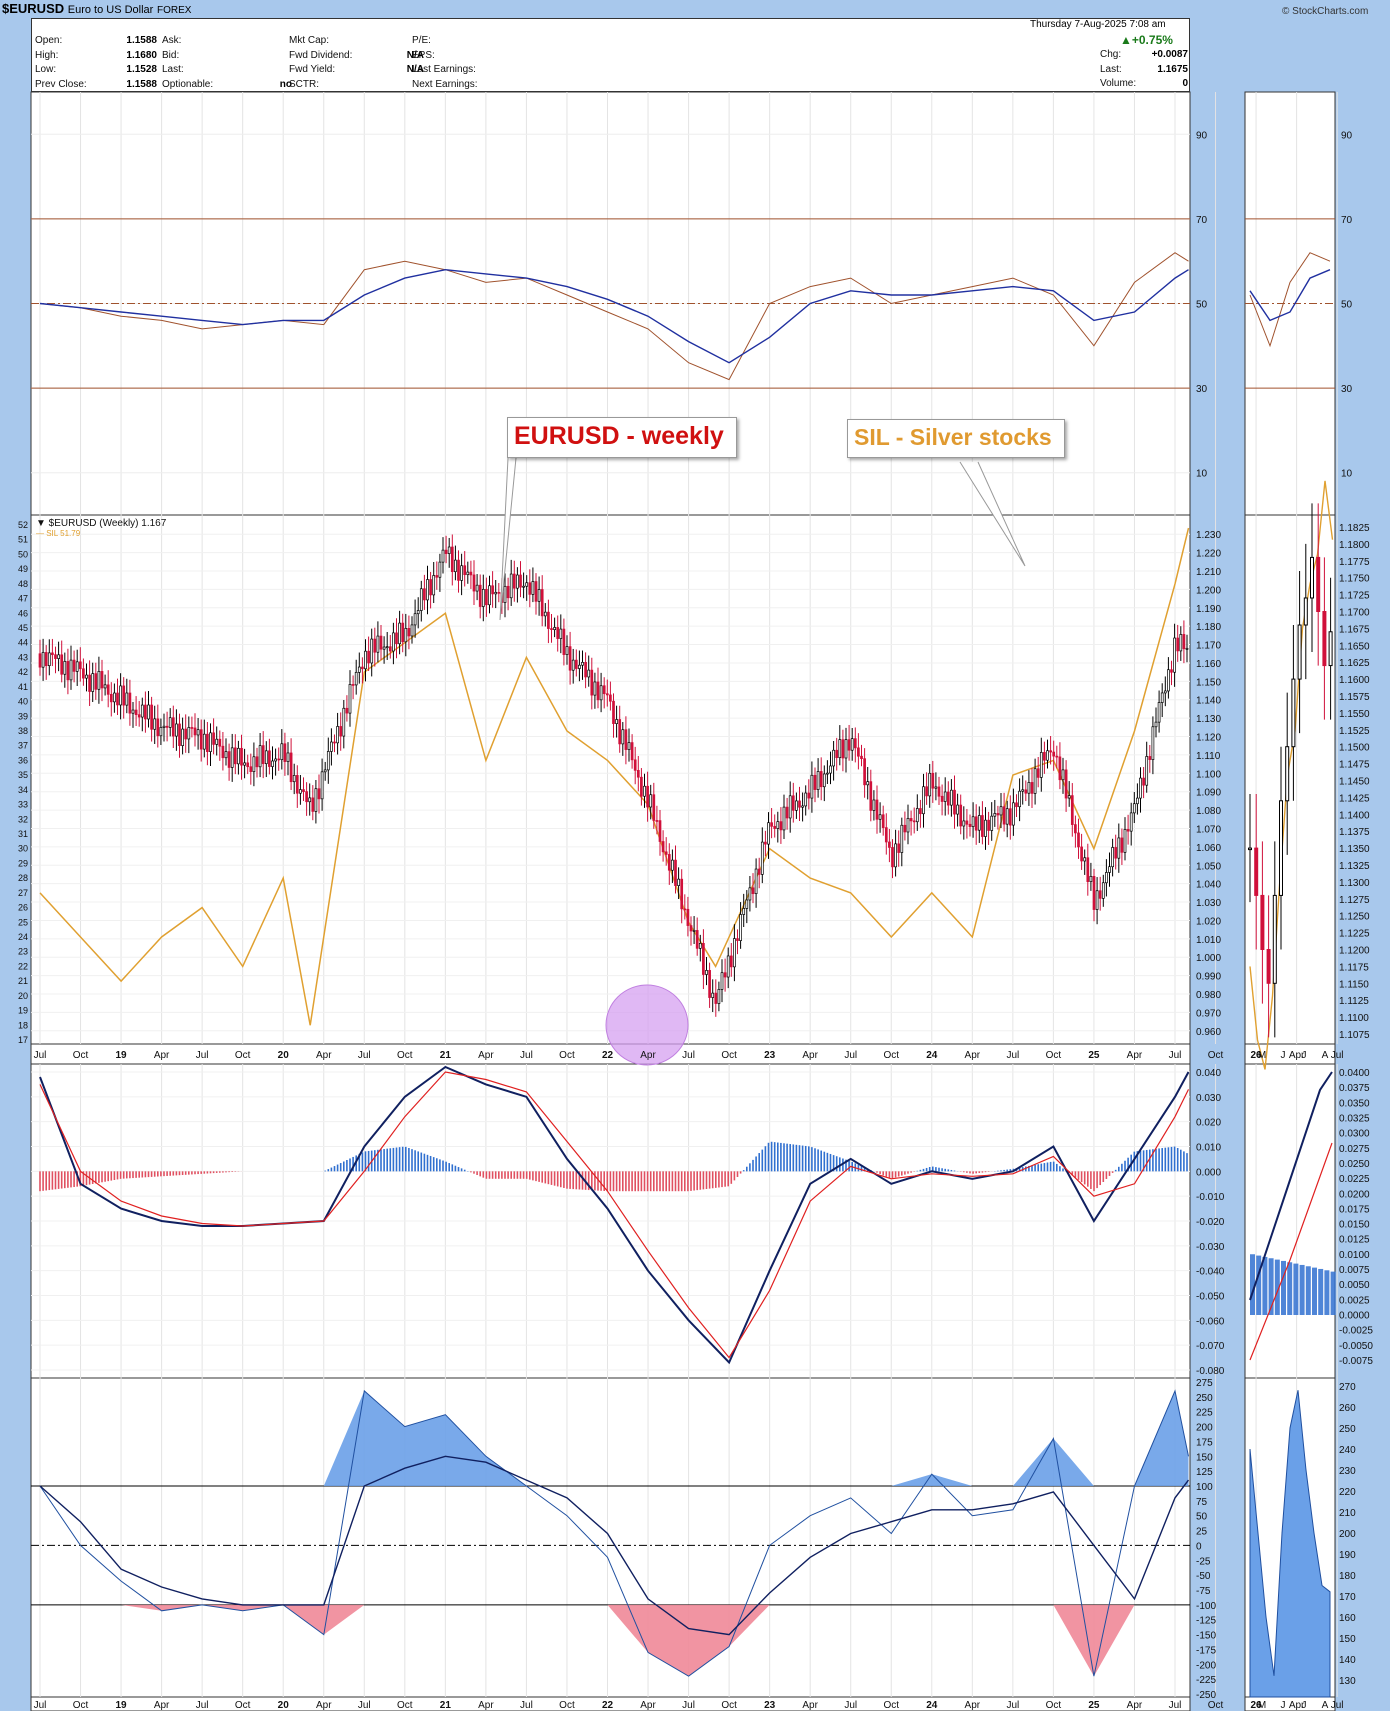 This screenshot has width=1390, height=1711. What do you see at coordinates (1354, 1270) in the screenshot?
I see `side-macd-tick: 0.0075` at bounding box center [1354, 1270].